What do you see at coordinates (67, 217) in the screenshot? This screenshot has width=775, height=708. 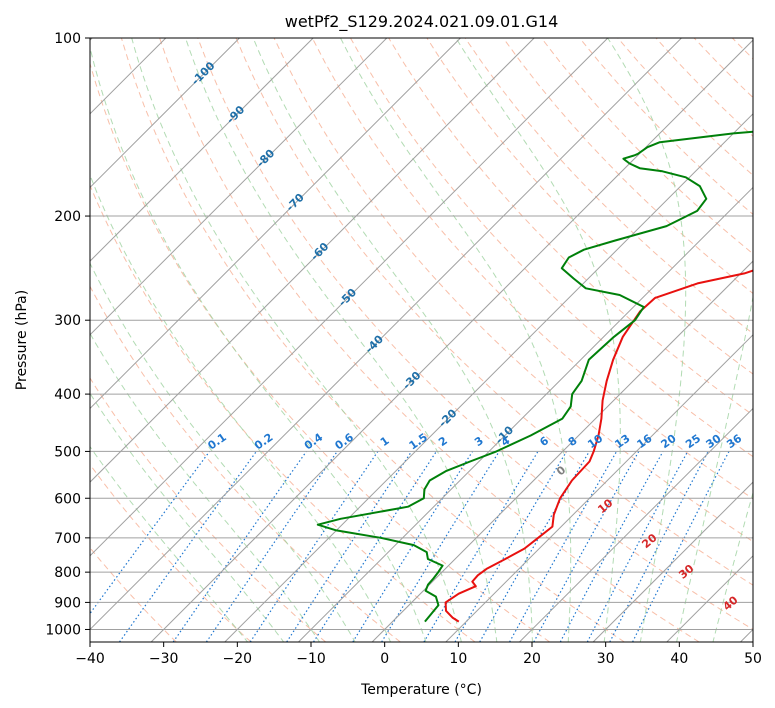 I see `y-tick-label: 200` at bounding box center [67, 217].